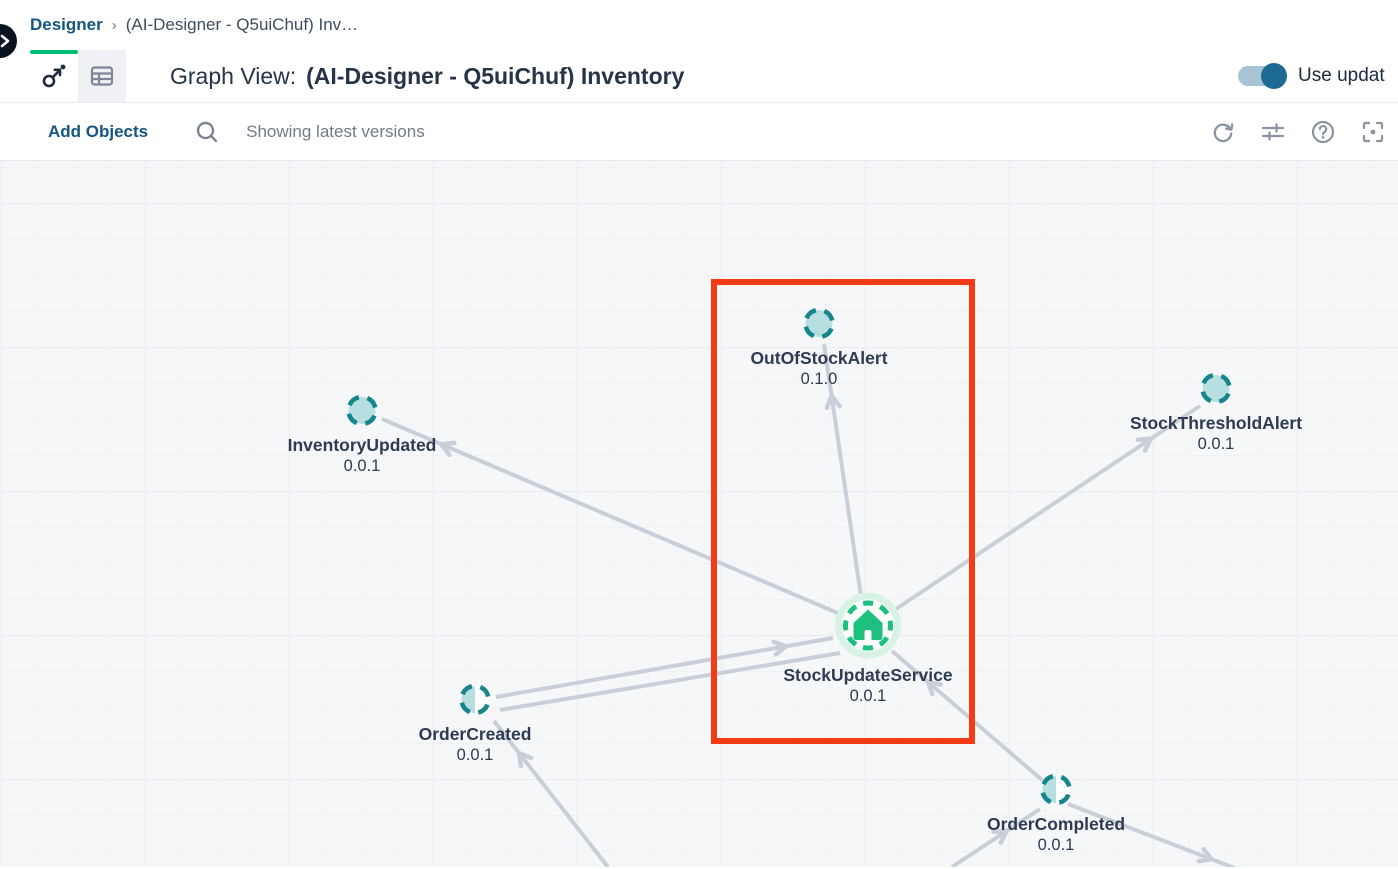 The height and width of the screenshot is (869, 1398). What do you see at coordinates (843, 511) in the screenshot?
I see `selection-highlight-box` at bounding box center [843, 511].